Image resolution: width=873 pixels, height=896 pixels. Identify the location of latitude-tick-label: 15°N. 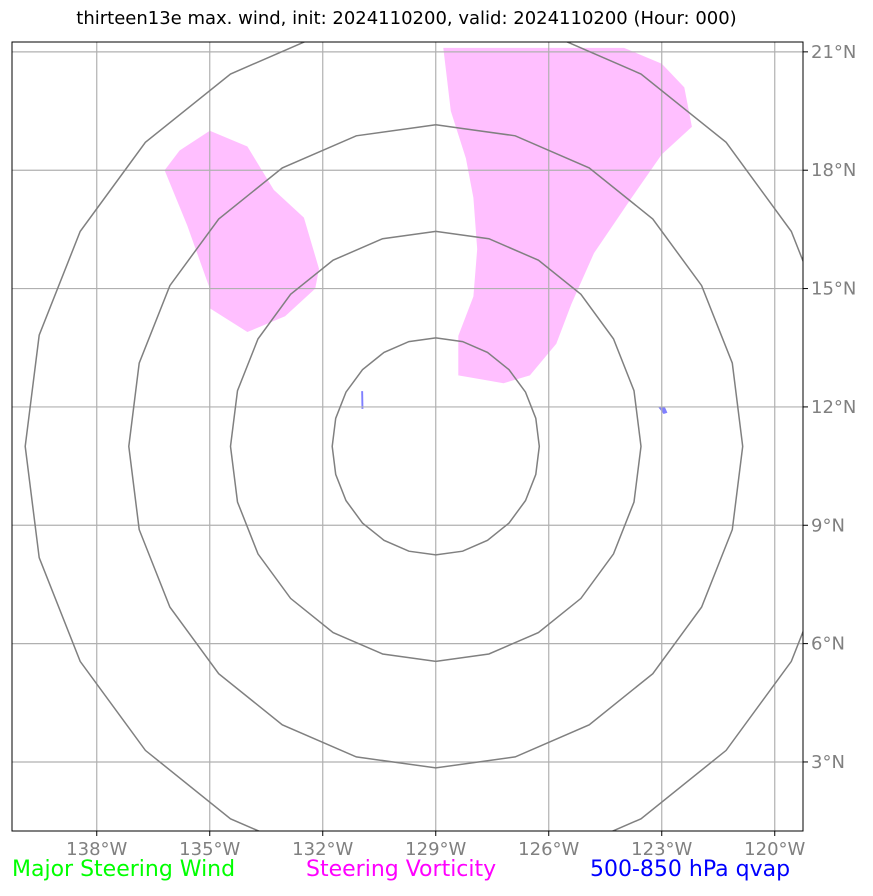
(833, 289).